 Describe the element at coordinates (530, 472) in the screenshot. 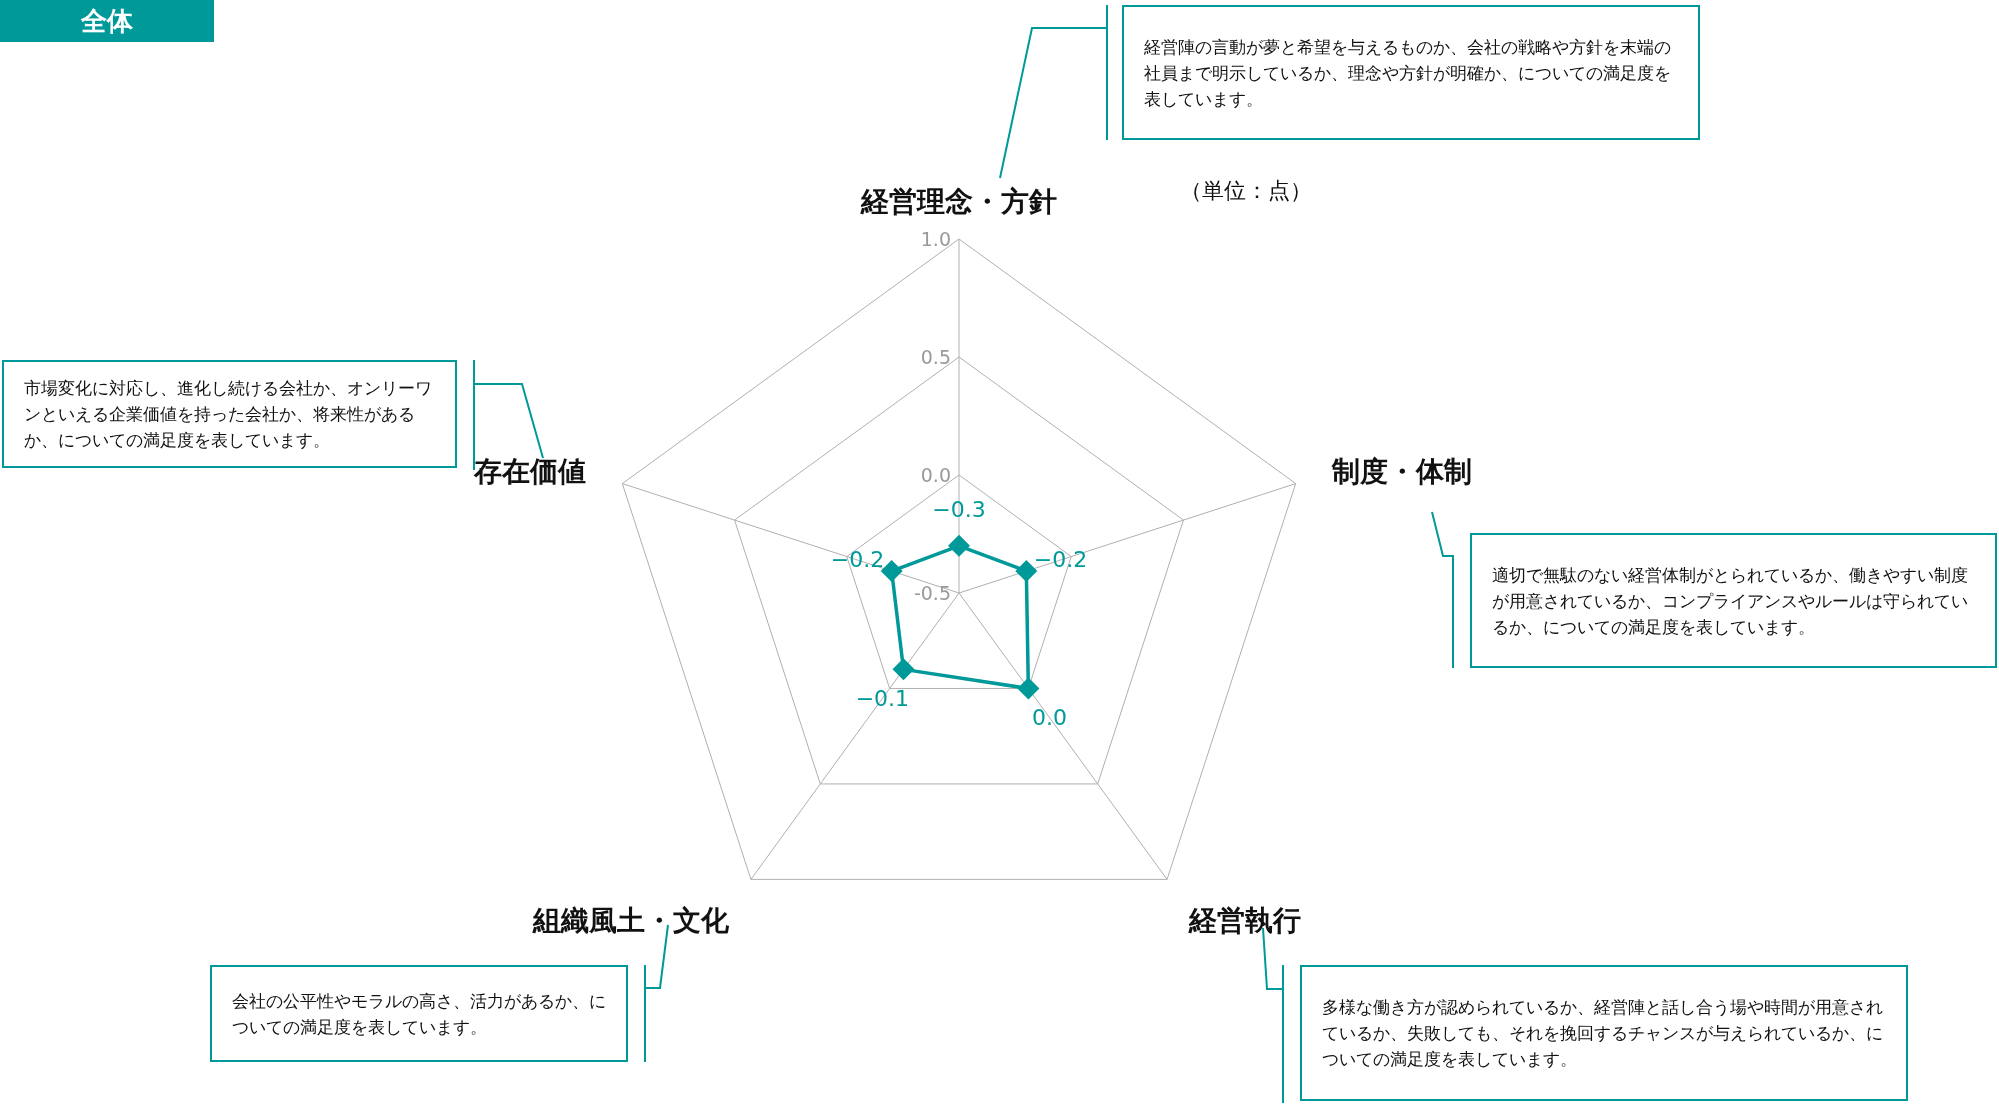

I see `spoke-label: 存在価値` at that location.